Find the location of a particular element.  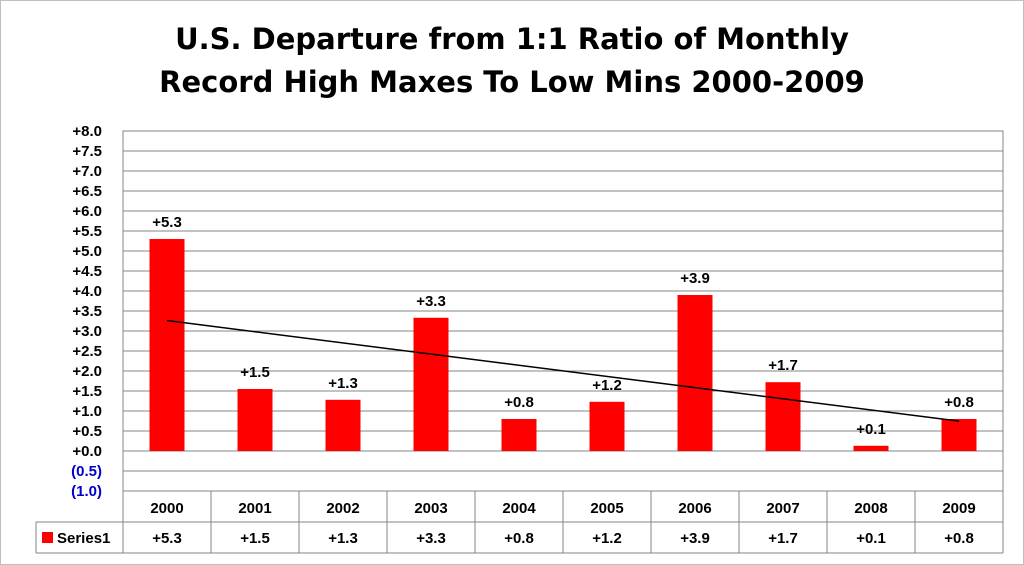

y-tick-label: +4.0 is located at coordinates (87, 291).